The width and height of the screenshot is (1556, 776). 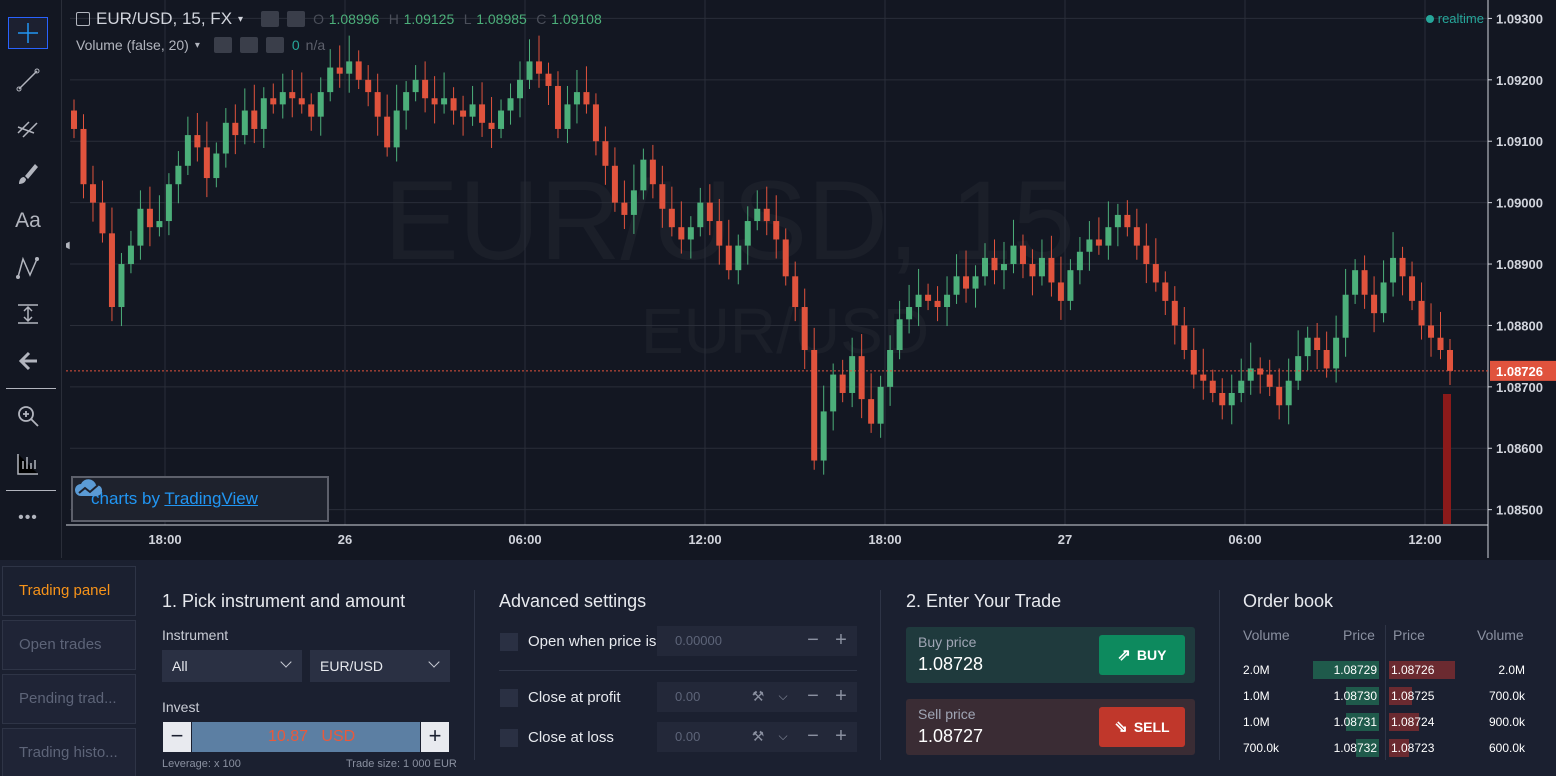 I want to click on status-dot-icon, so click(x=1429, y=19).